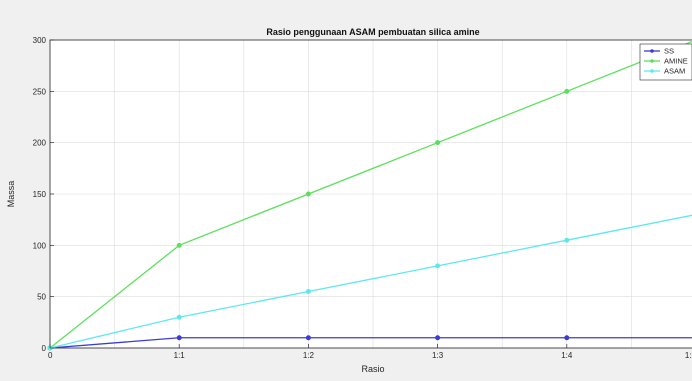 The height and width of the screenshot is (381, 692). What do you see at coordinates (40, 40) in the screenshot?
I see `y-tick-label: 300` at bounding box center [40, 40].